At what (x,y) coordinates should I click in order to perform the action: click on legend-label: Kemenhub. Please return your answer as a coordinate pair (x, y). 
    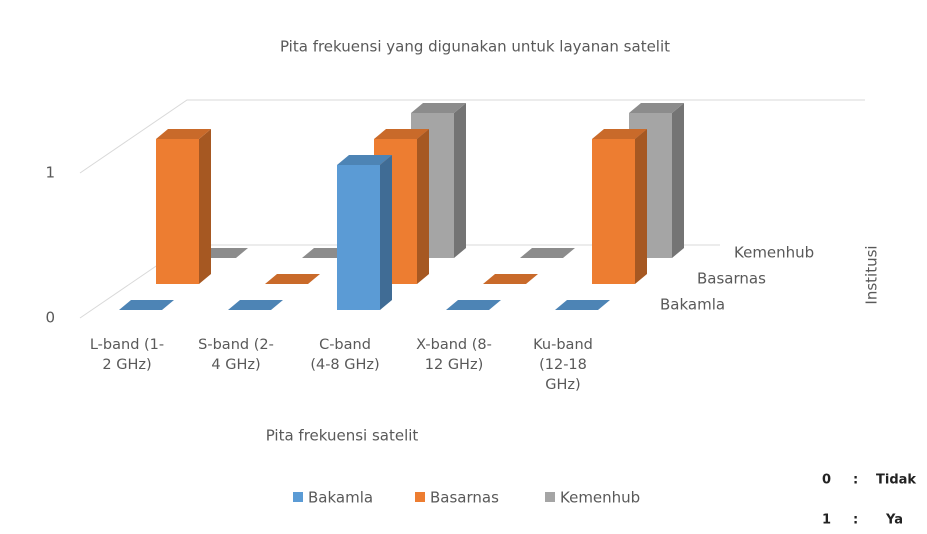
    Looking at the image, I should click on (600, 498).